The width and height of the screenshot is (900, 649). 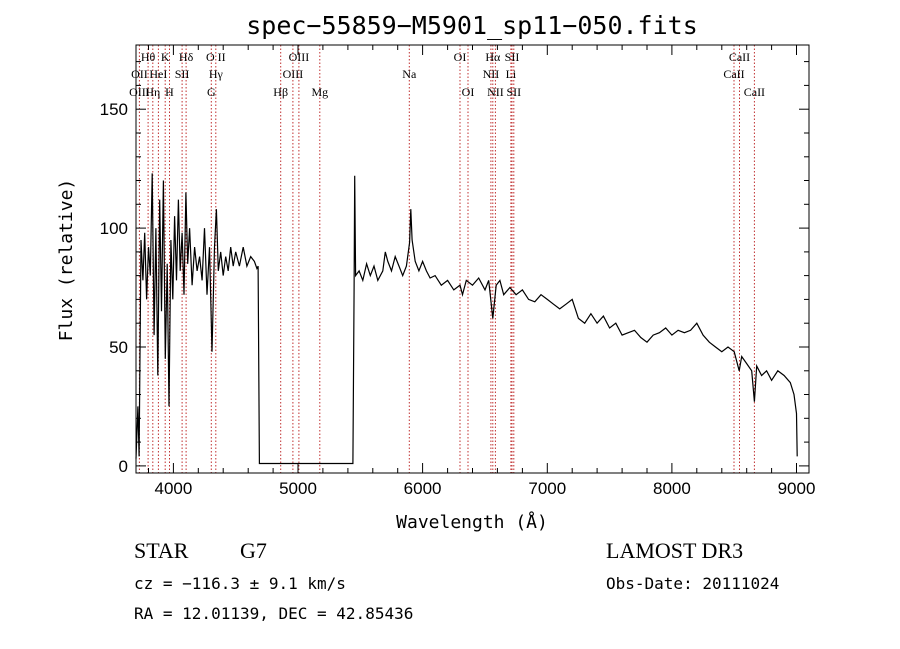 I want to click on line-label: Mg, so click(x=319, y=92).